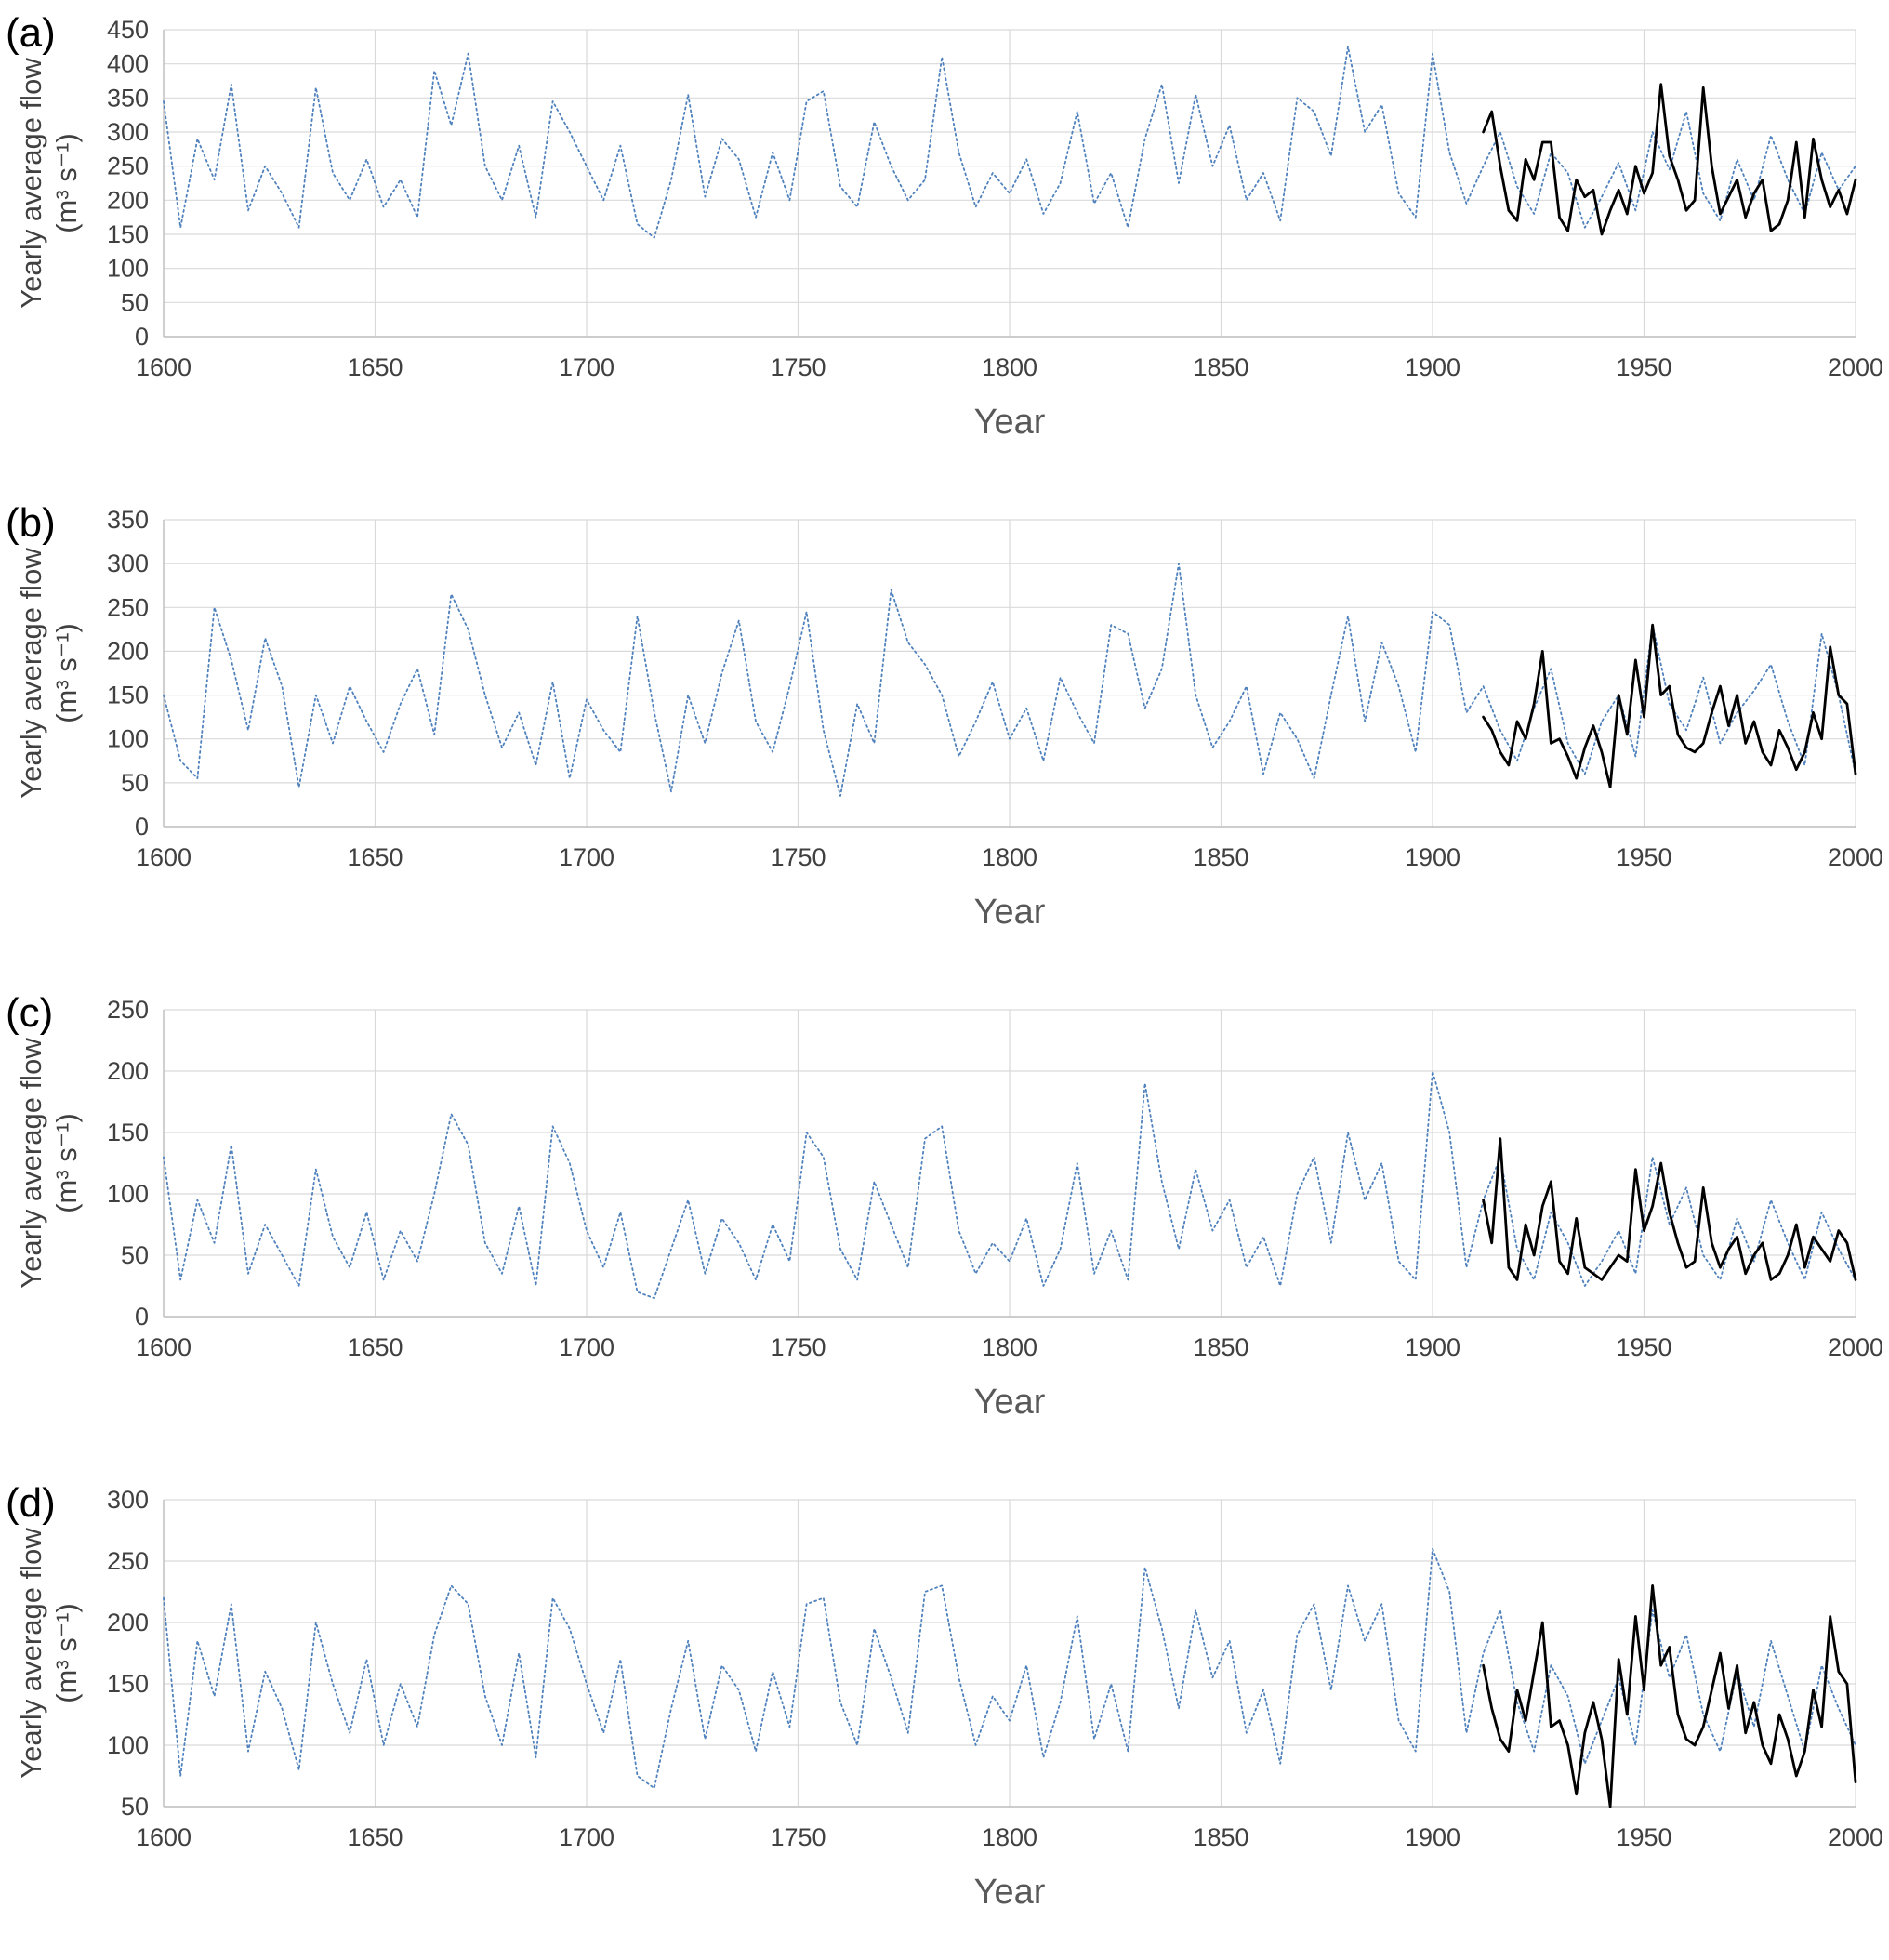 The width and height of the screenshot is (1889, 1960). Describe the element at coordinates (30, 1013) in the screenshot. I see `panel-c-label: (c)` at that location.